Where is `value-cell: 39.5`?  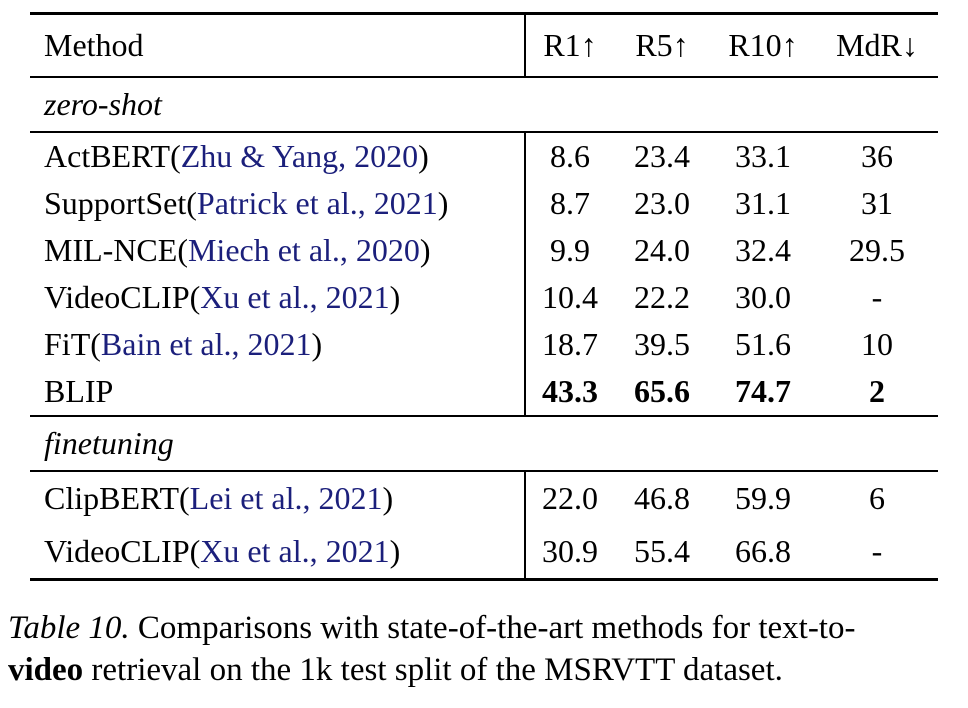
value-cell: 39.5 is located at coordinates (662, 344).